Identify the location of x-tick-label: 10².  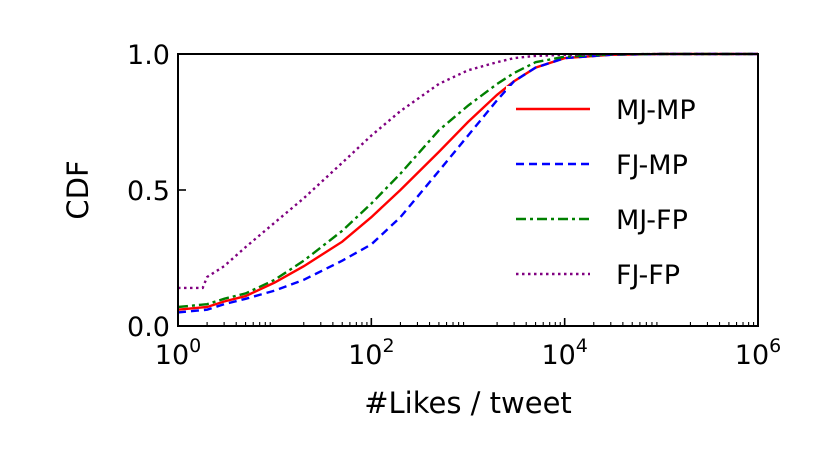
(371, 353).